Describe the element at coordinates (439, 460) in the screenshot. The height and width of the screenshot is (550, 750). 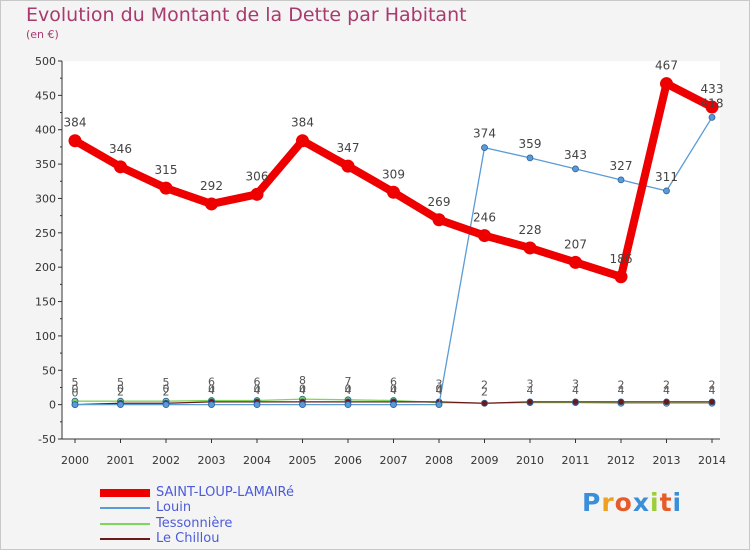
I see `x-tick-label: 2008` at that location.